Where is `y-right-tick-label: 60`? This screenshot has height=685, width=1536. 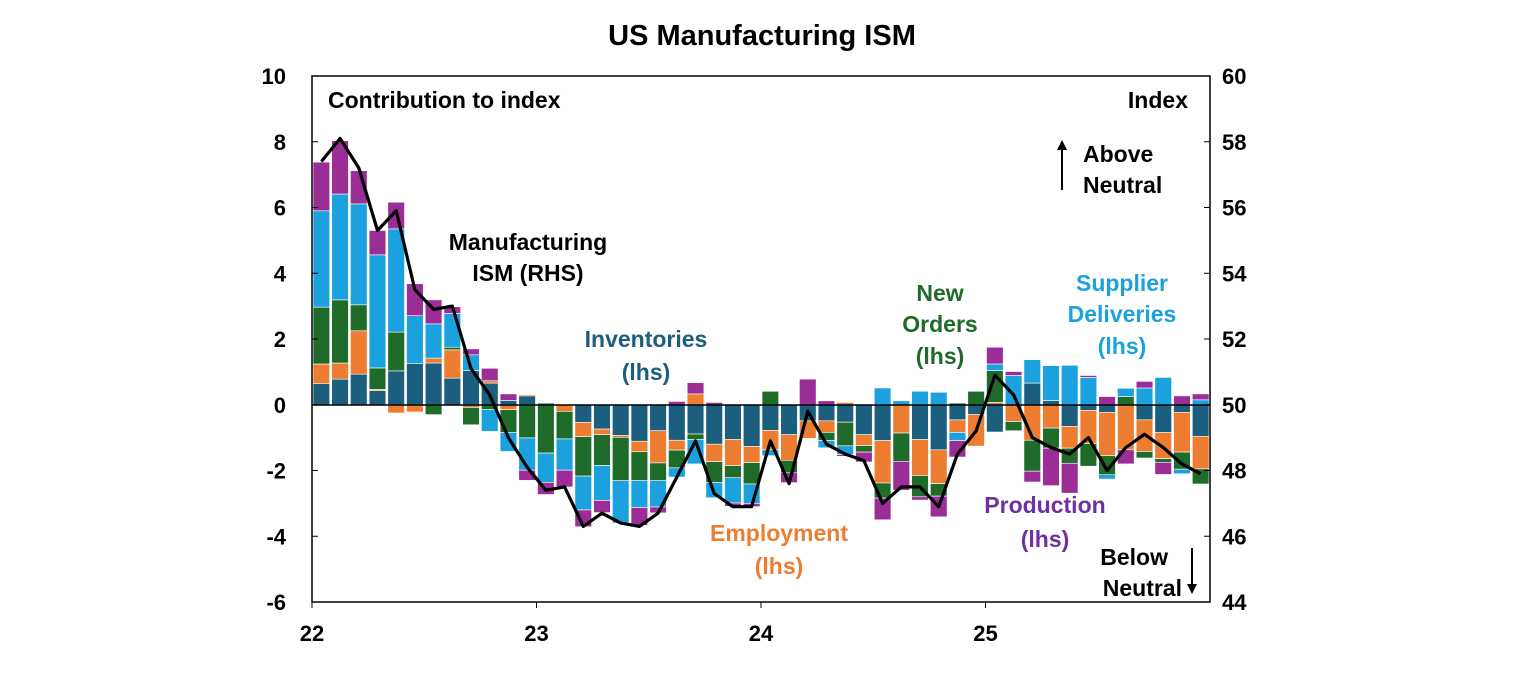 y-right-tick-label: 60 is located at coordinates (1234, 76).